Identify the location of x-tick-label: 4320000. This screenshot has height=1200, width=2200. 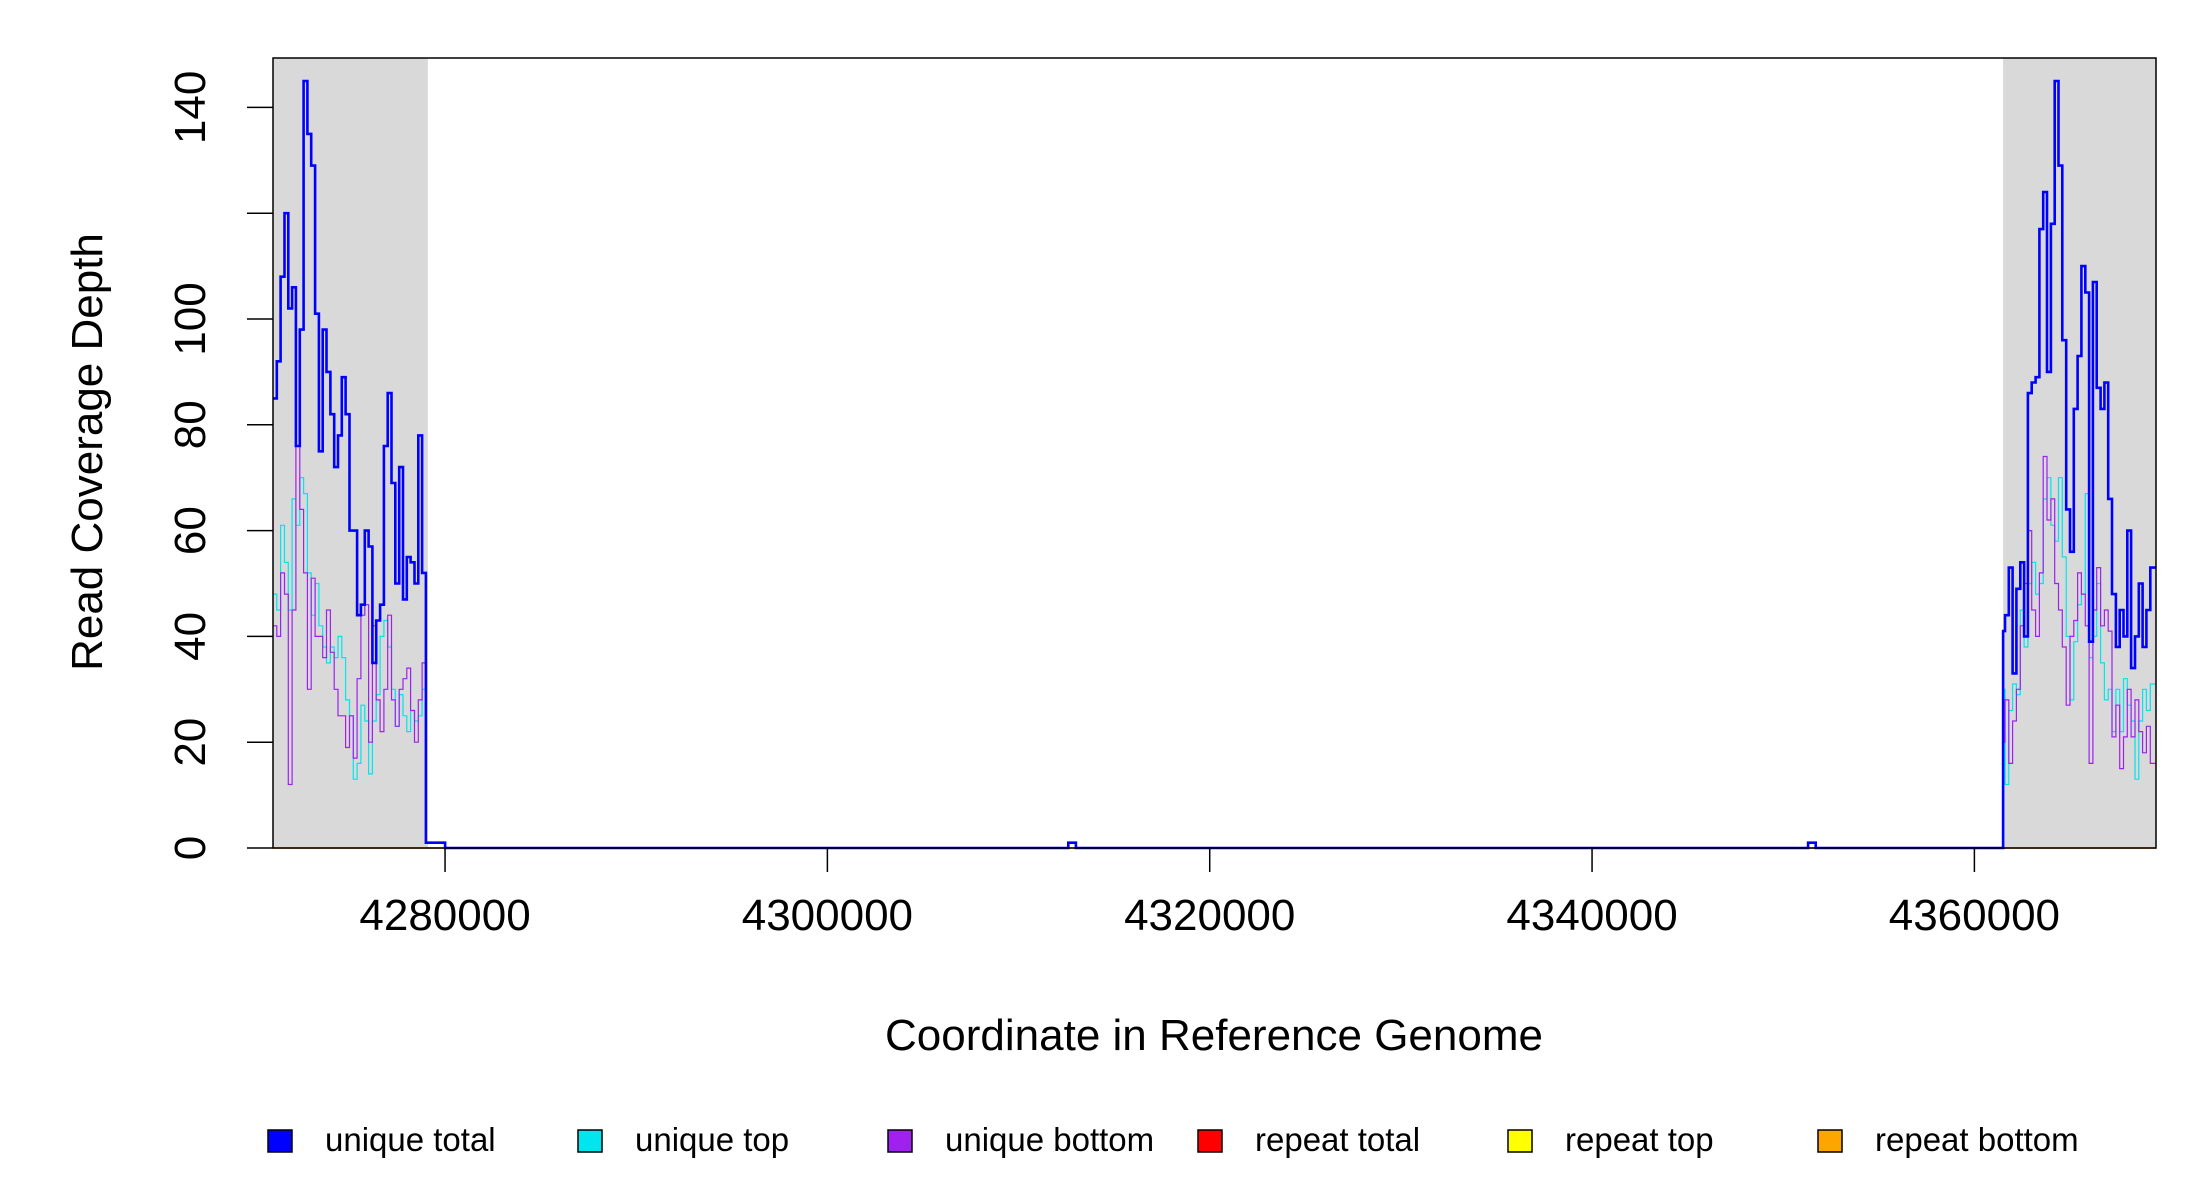
(1209, 915).